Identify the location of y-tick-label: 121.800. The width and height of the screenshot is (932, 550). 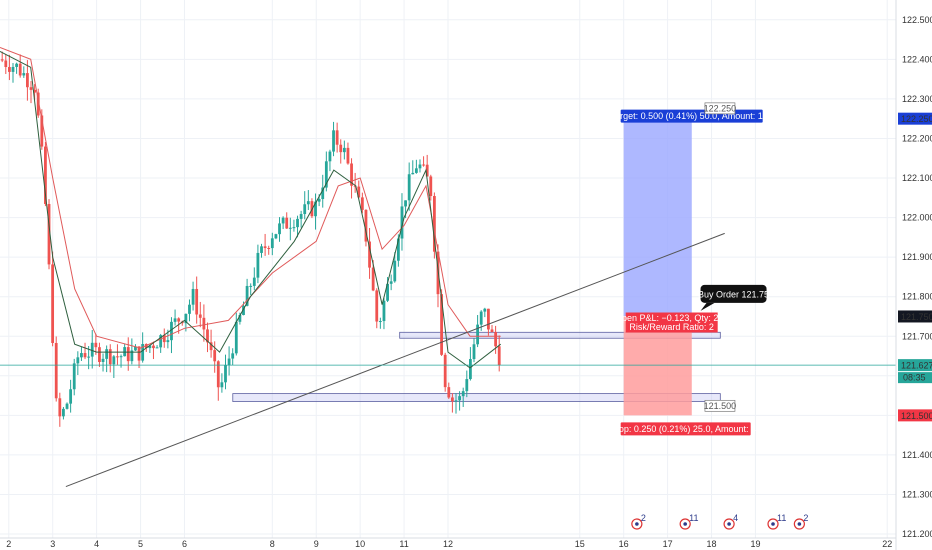
(917, 297).